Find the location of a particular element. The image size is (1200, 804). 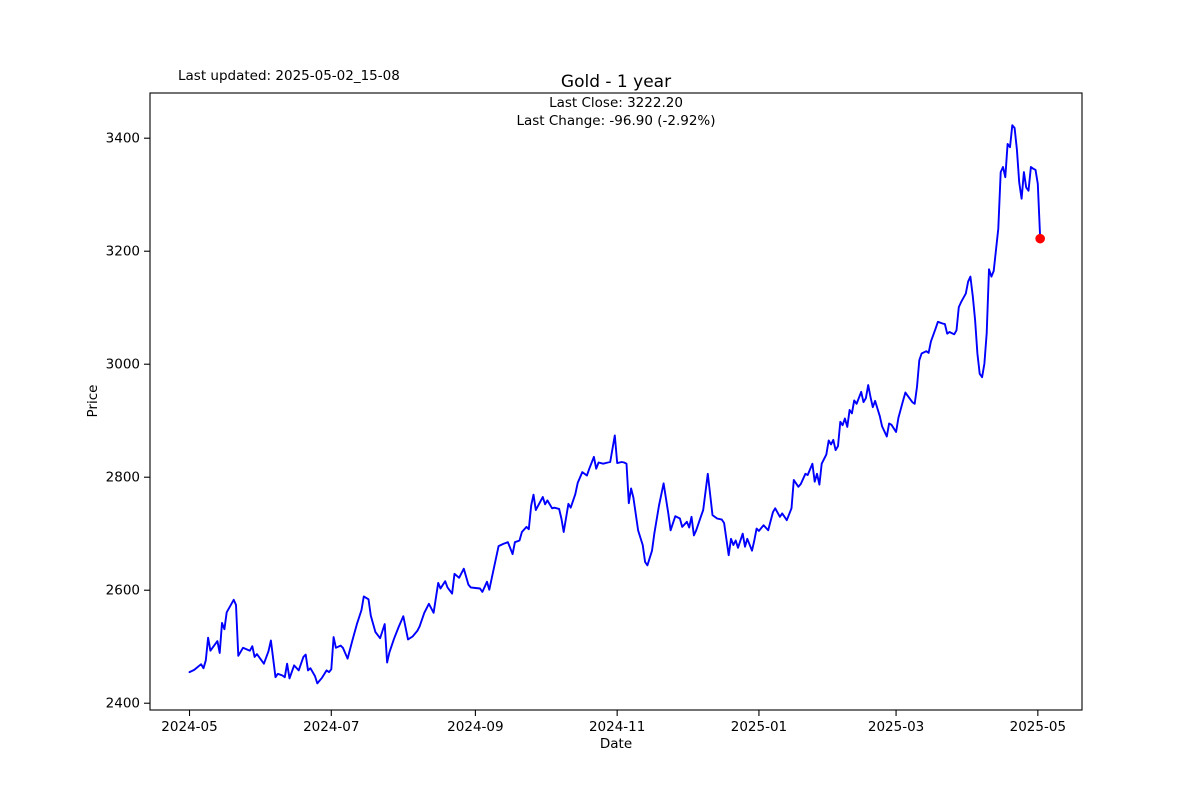

y-tick-label: 3400 is located at coordinates (123, 139).